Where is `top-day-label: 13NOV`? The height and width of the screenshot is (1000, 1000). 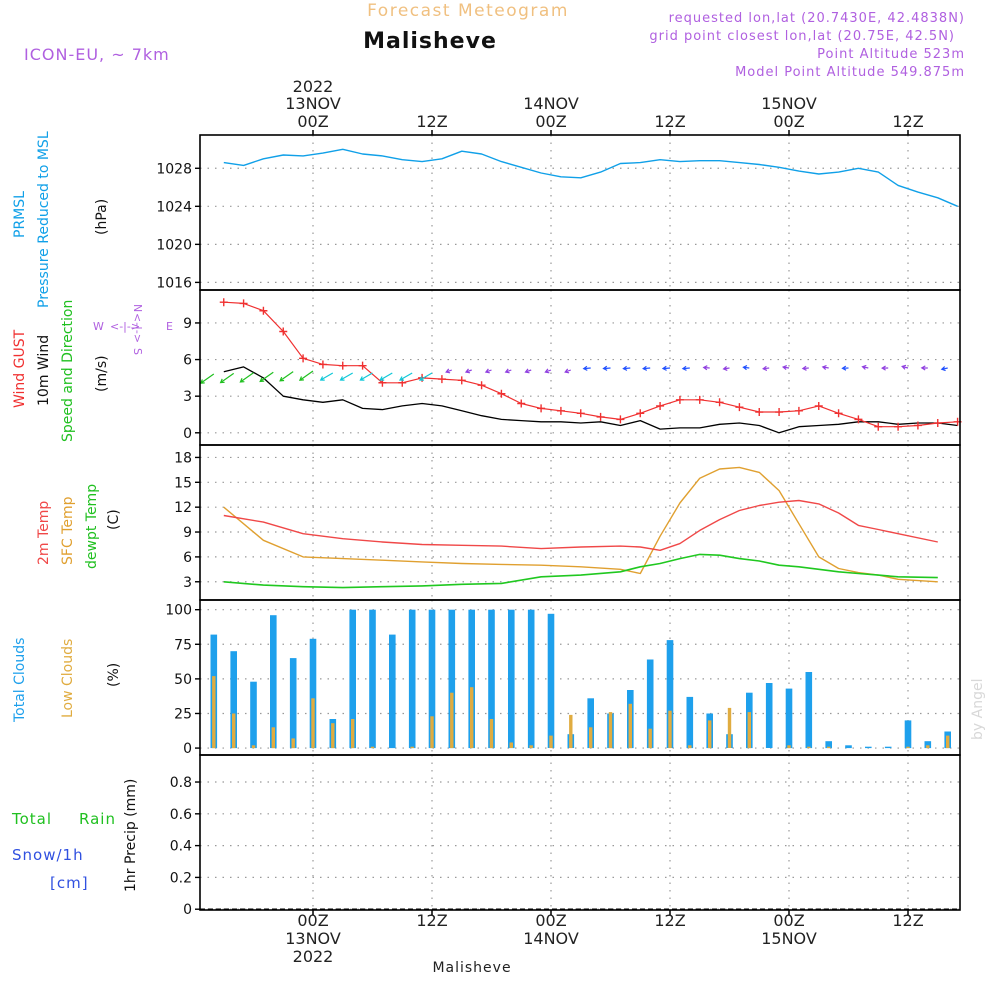 top-day-label: 13NOV is located at coordinates (313, 103).